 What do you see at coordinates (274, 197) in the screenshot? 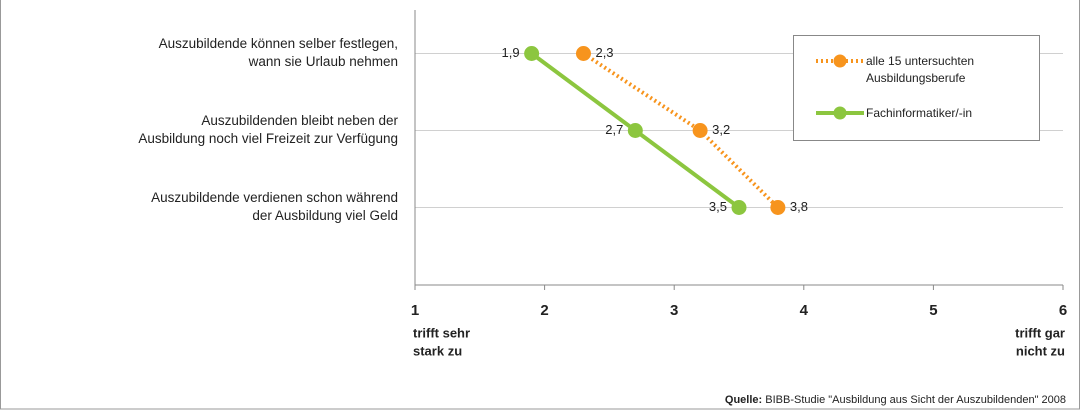
I see `category-label: Auszubildende verdienen schon während` at bounding box center [274, 197].